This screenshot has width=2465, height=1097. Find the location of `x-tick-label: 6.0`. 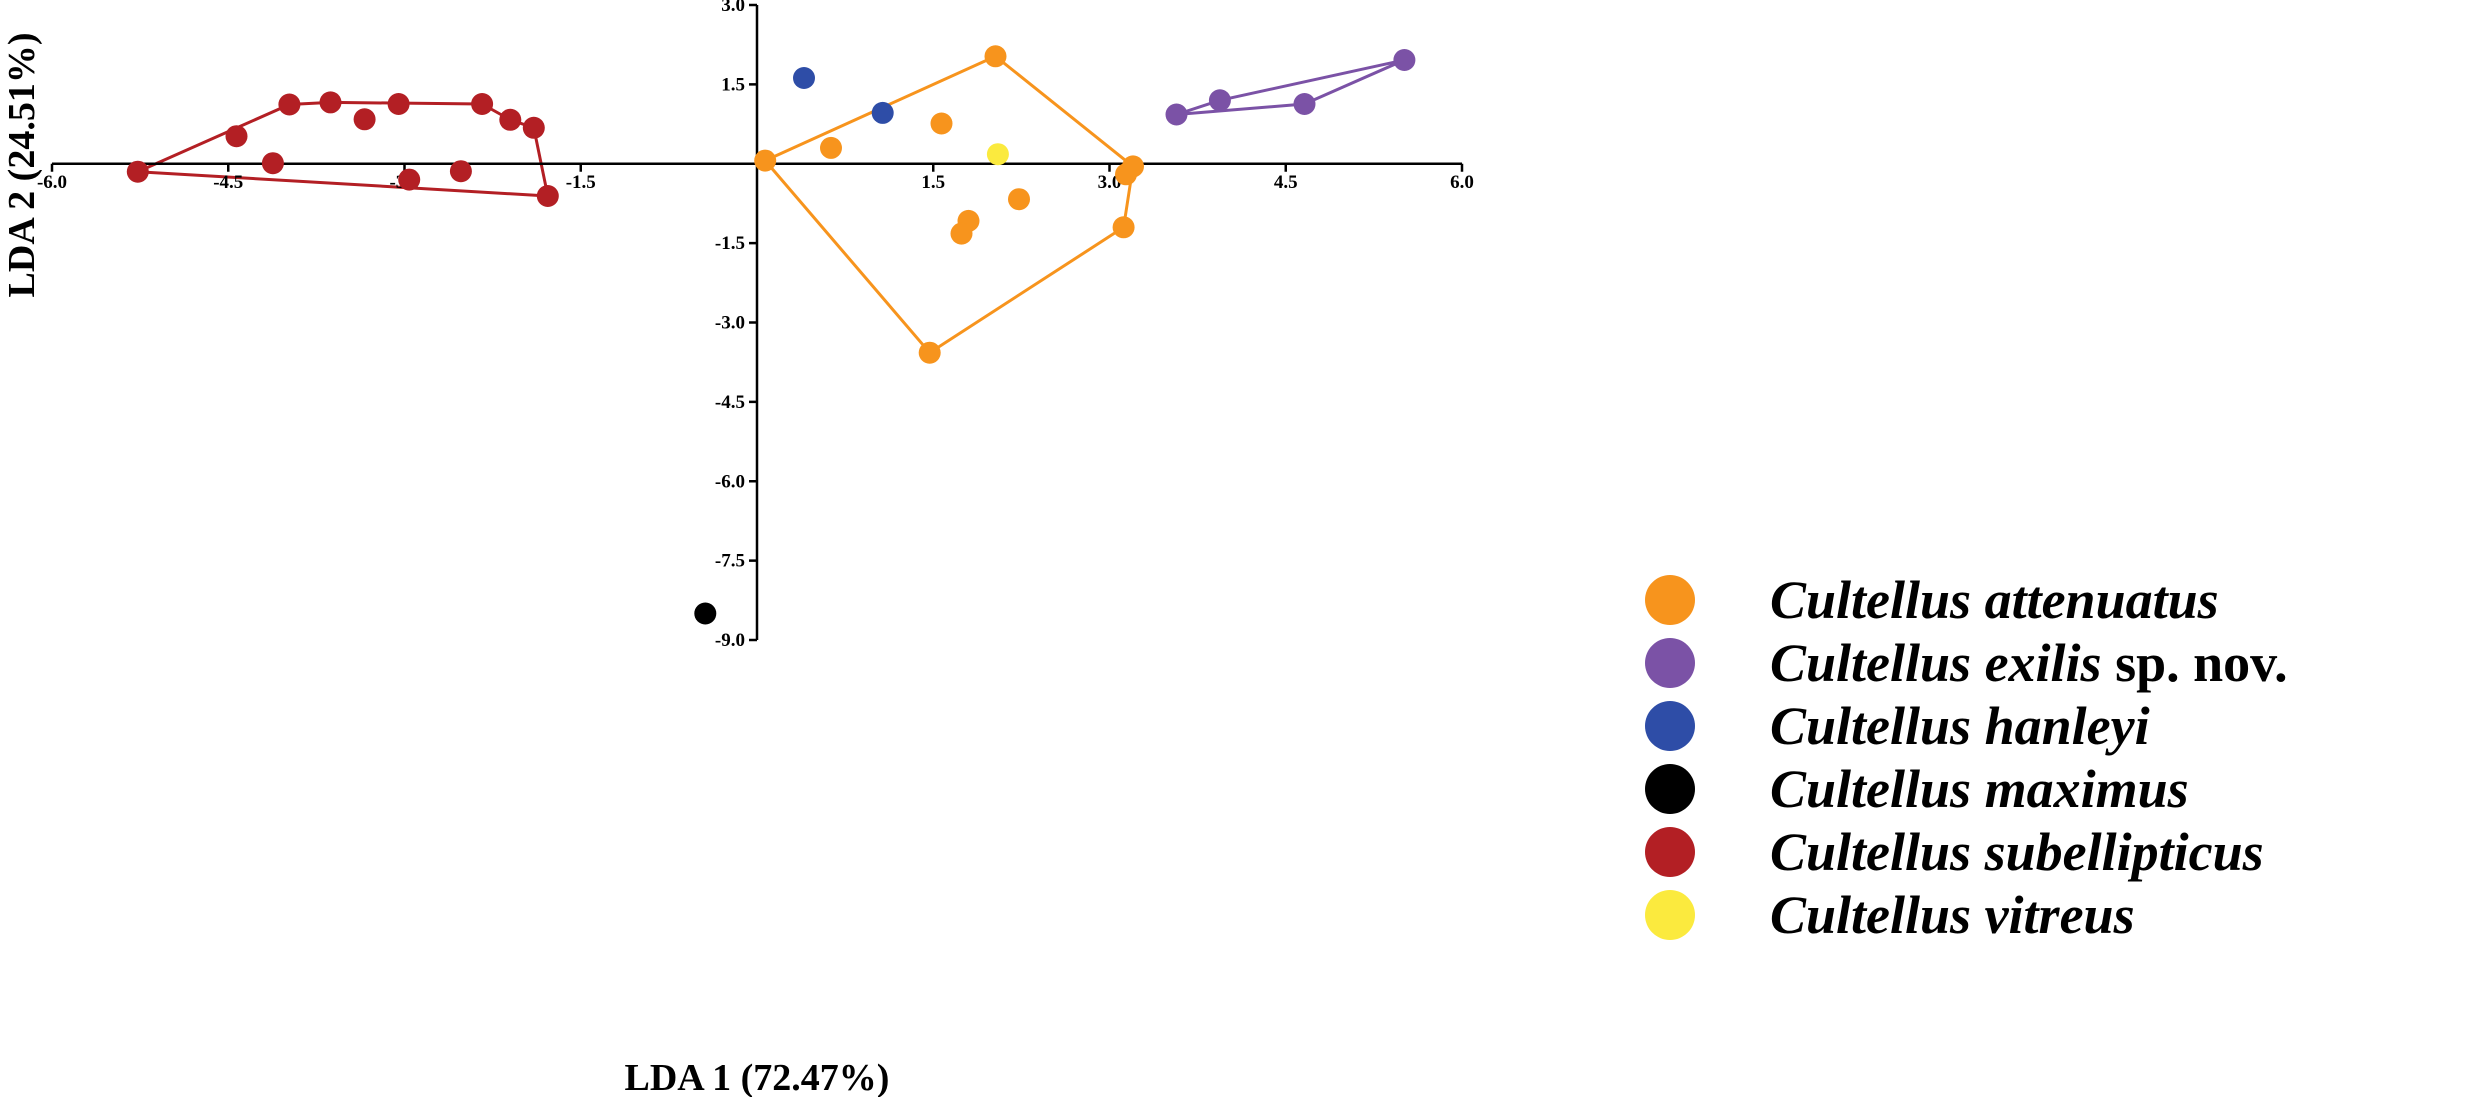

x-tick-label: 6.0 is located at coordinates (1462, 182).